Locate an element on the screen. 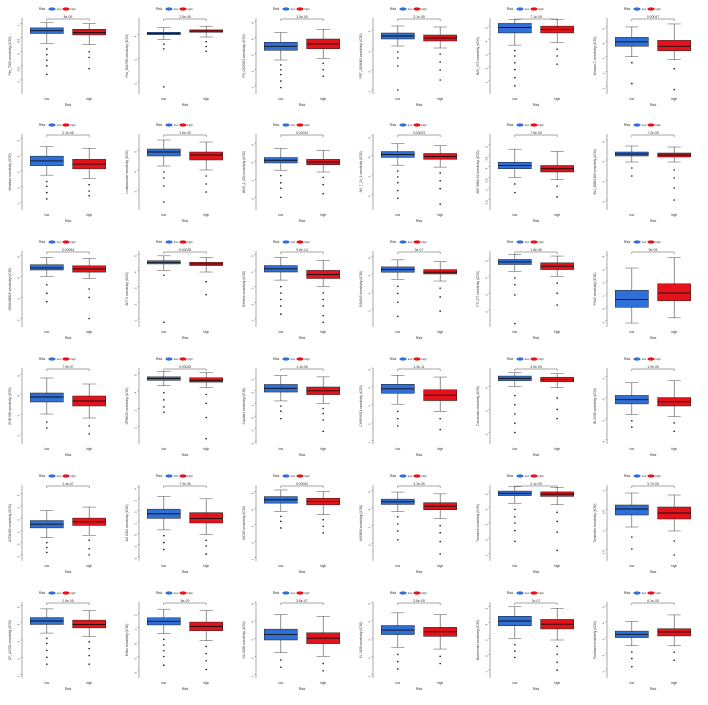 The height and width of the screenshot is (705, 708). y-axis-label: Gefitinib sensitivity (IC50) is located at coordinates (244, 289).